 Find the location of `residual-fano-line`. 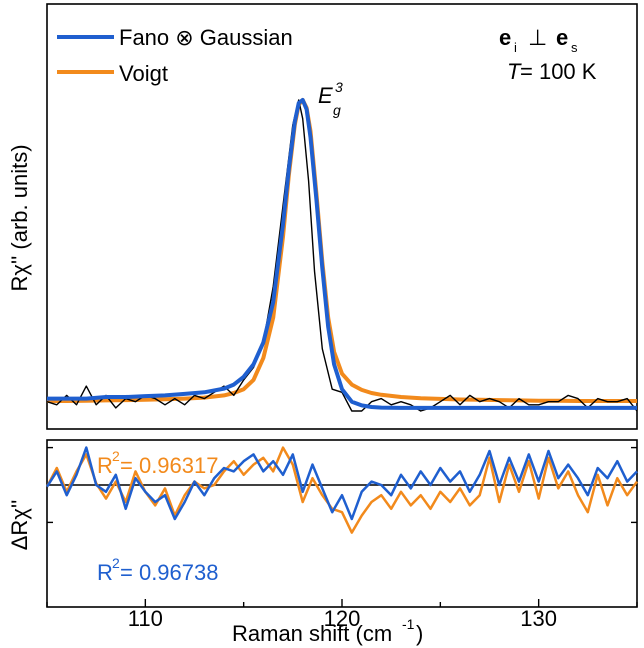

residual-fano-line is located at coordinates (341, 483).